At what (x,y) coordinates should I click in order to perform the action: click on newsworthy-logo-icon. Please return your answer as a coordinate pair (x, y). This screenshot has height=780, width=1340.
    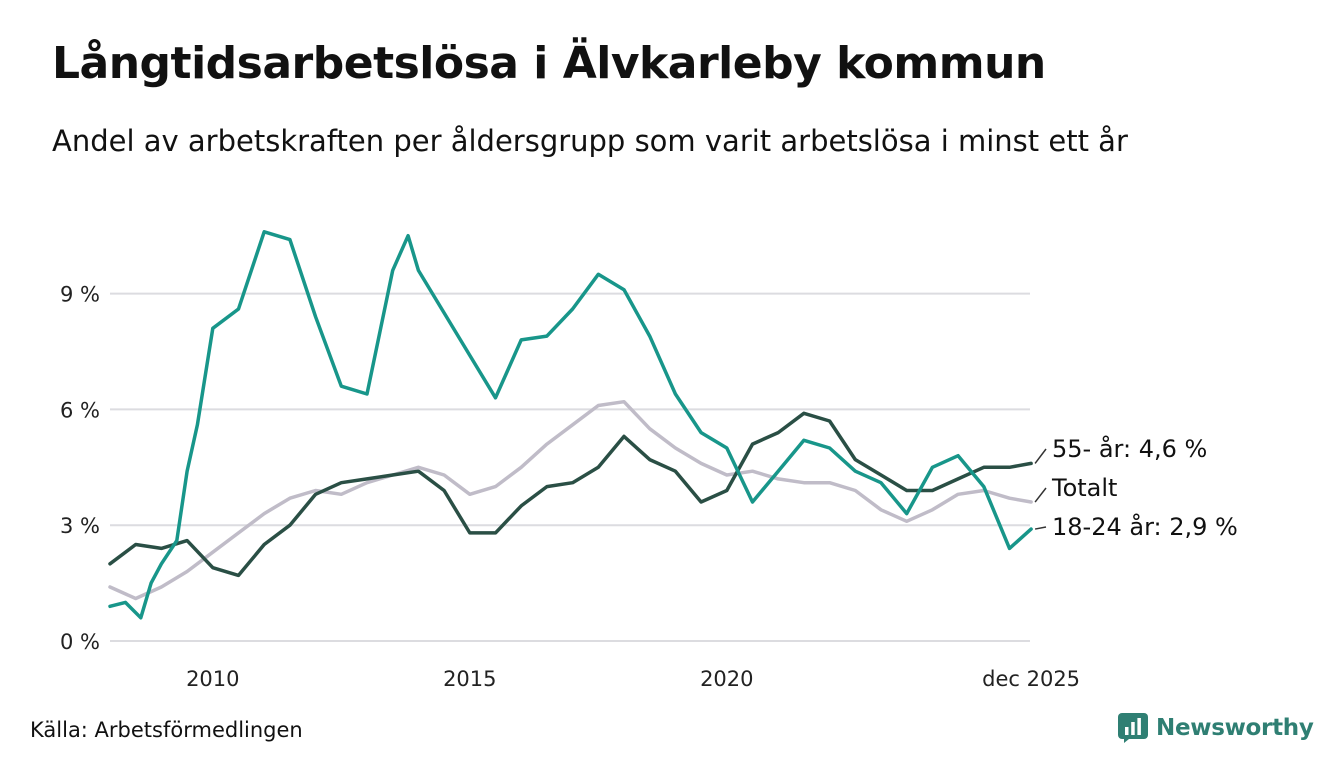
    Looking at the image, I should click on (1133, 728).